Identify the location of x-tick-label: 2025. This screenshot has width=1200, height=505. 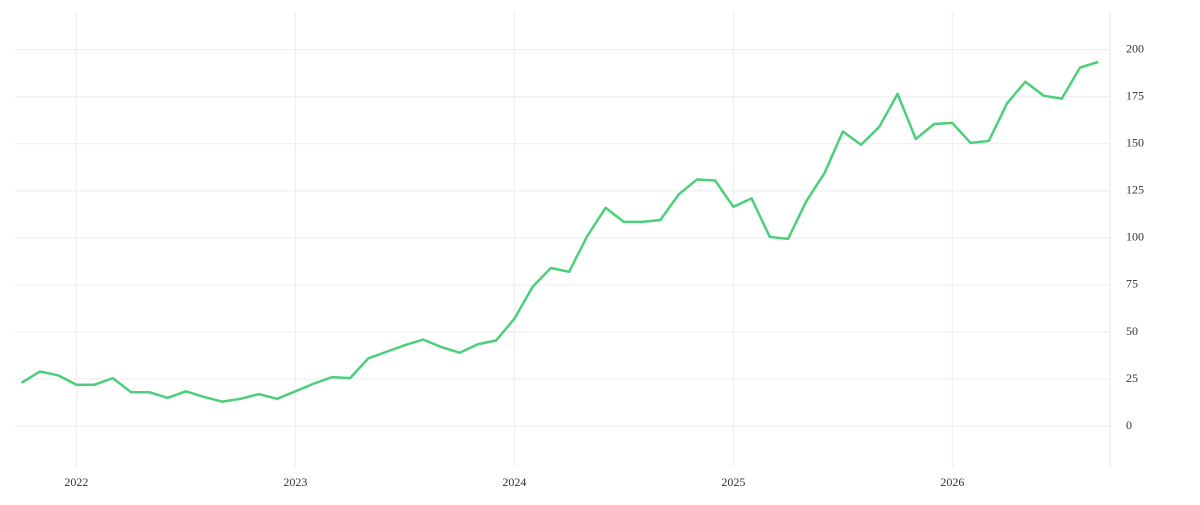
(733, 482).